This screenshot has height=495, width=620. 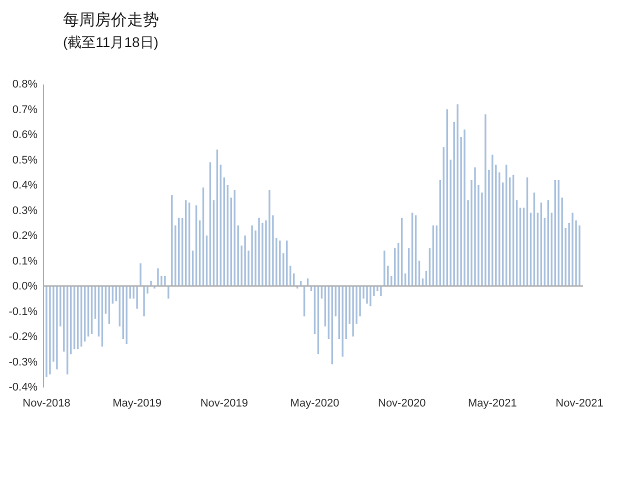 I want to click on y-tick-label: 0.6%, so click(x=25, y=135).